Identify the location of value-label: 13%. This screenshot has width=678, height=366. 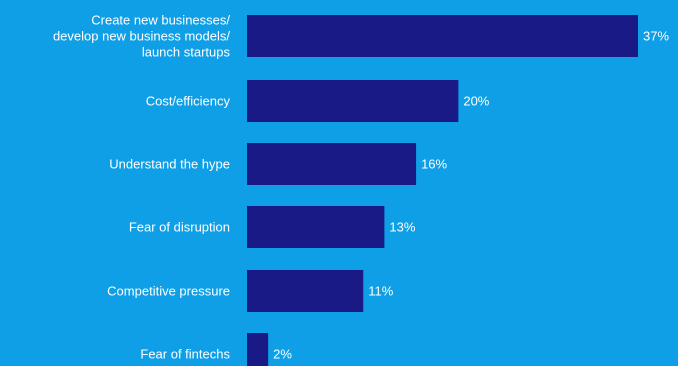
(402, 227).